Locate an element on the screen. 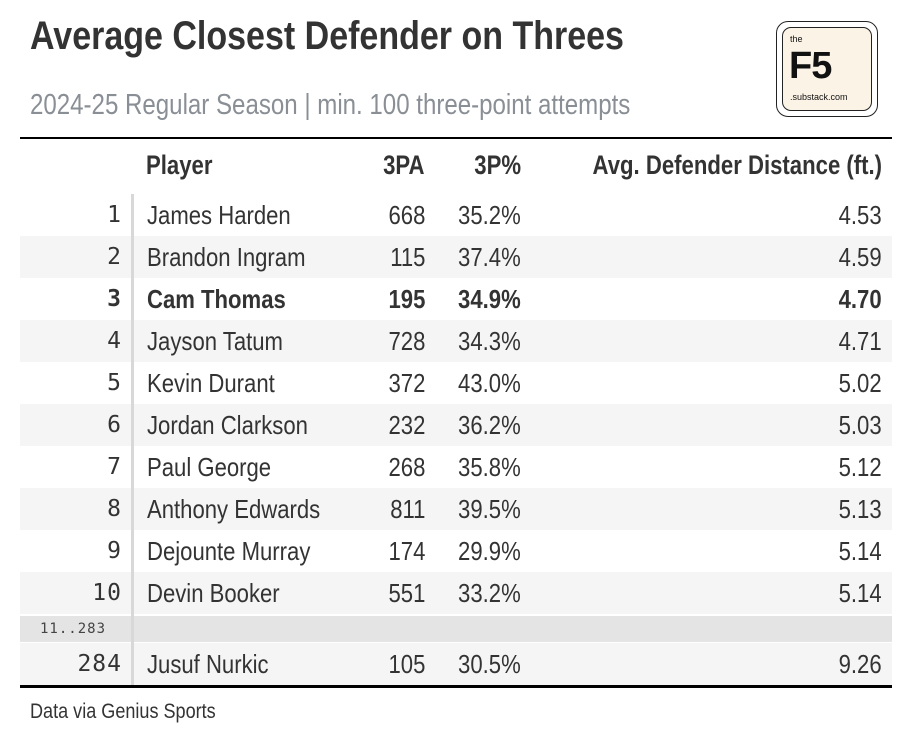 The image size is (912, 744). f5-logo-inner: the F5 .substack.com is located at coordinates (827, 69).